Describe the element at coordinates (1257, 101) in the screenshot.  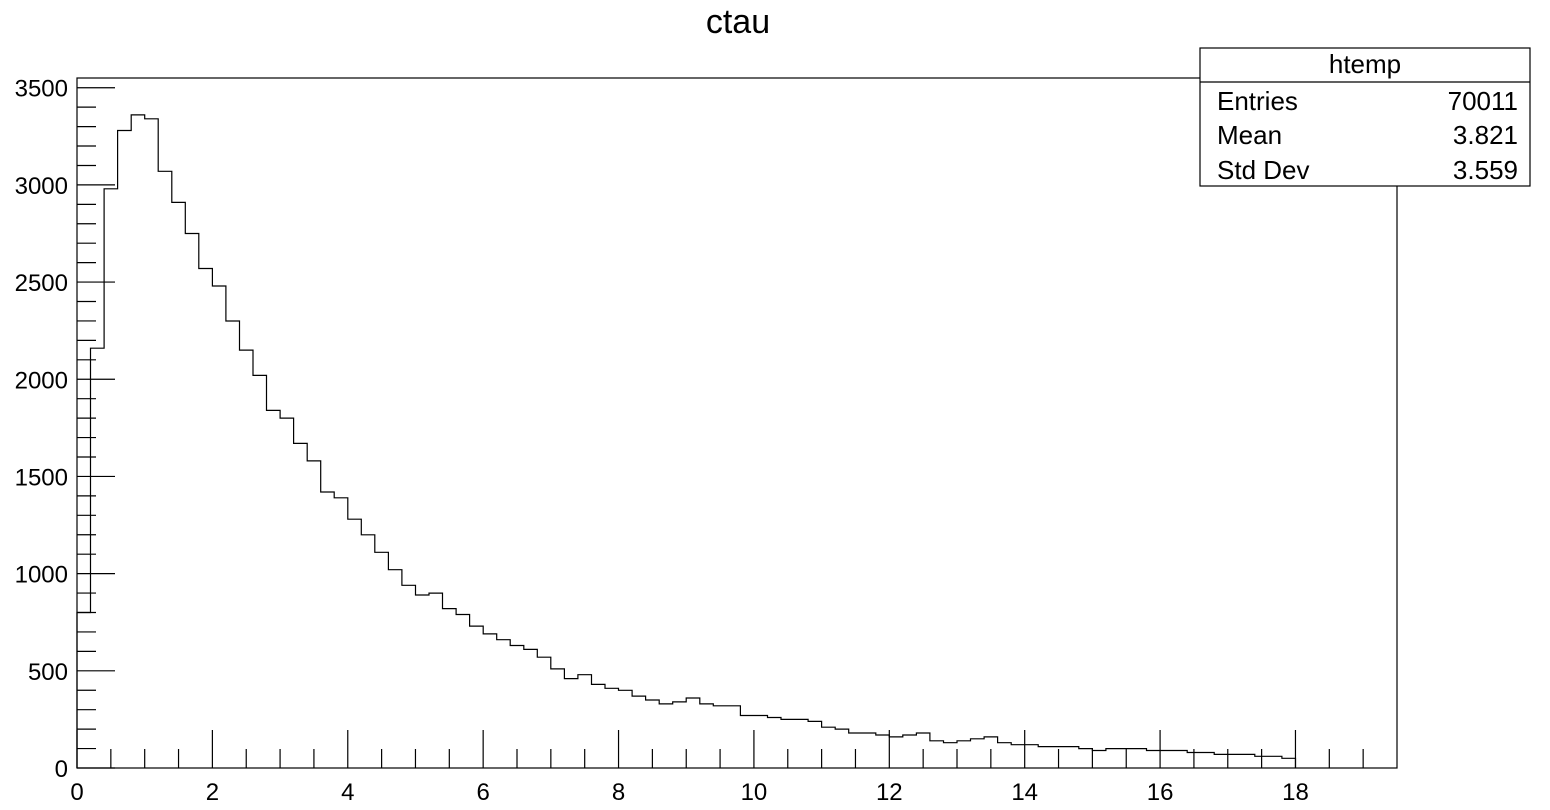
I see `stats-label-entries: Entries` at that location.